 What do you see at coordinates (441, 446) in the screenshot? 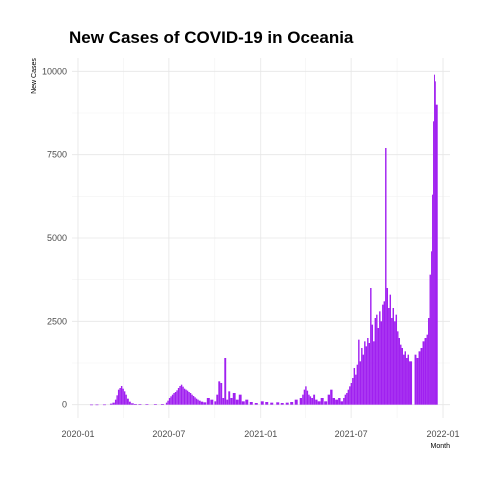
I see `x-axis-label: Month` at bounding box center [441, 446].